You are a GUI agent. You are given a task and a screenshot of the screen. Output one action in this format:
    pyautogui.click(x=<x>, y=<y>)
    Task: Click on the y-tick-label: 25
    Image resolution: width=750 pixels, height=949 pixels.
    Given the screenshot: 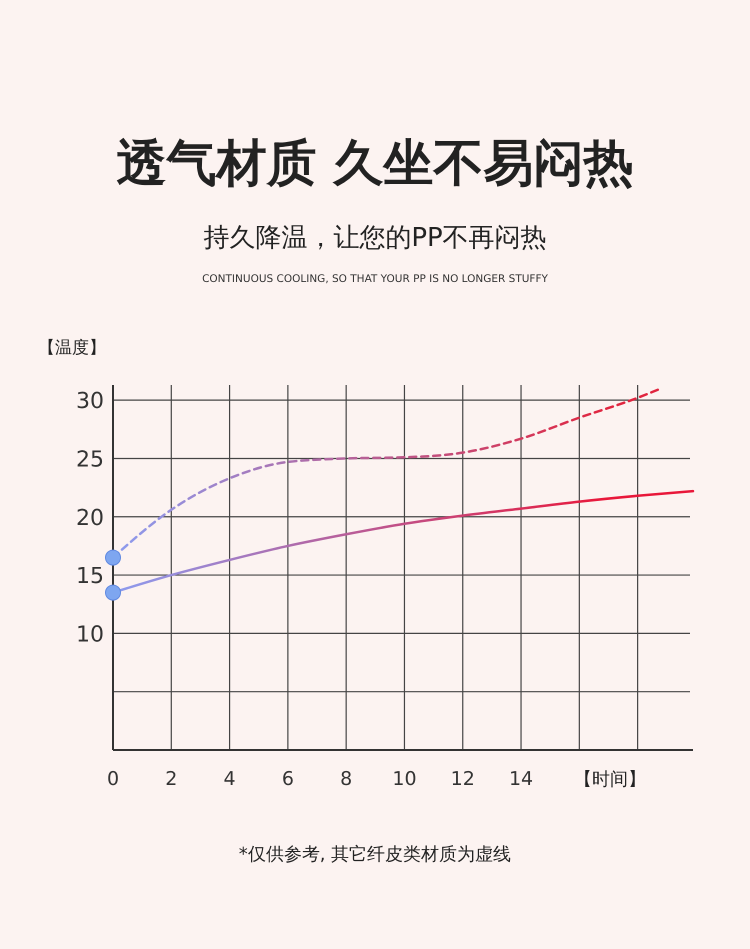 What is the action you would take?
    pyautogui.click(x=90, y=459)
    